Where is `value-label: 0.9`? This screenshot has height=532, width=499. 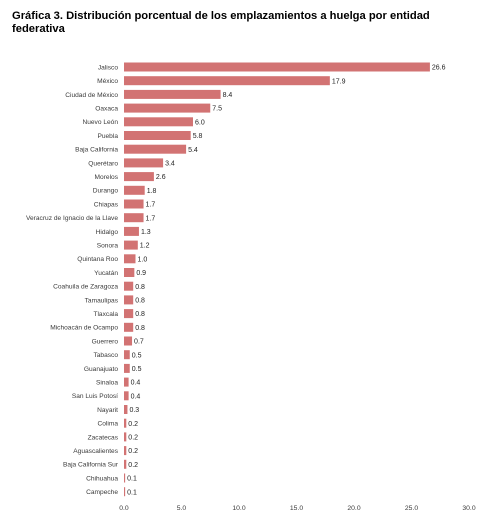 value-label: 0.9 is located at coordinates (141, 273).